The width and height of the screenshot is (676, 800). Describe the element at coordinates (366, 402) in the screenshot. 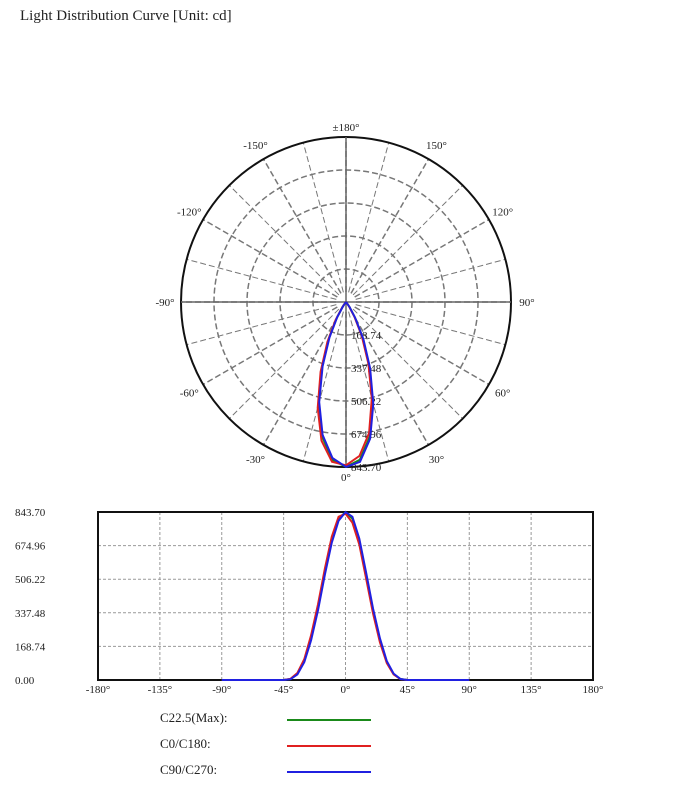

I see `polar-radial-label: 506.22` at that location.